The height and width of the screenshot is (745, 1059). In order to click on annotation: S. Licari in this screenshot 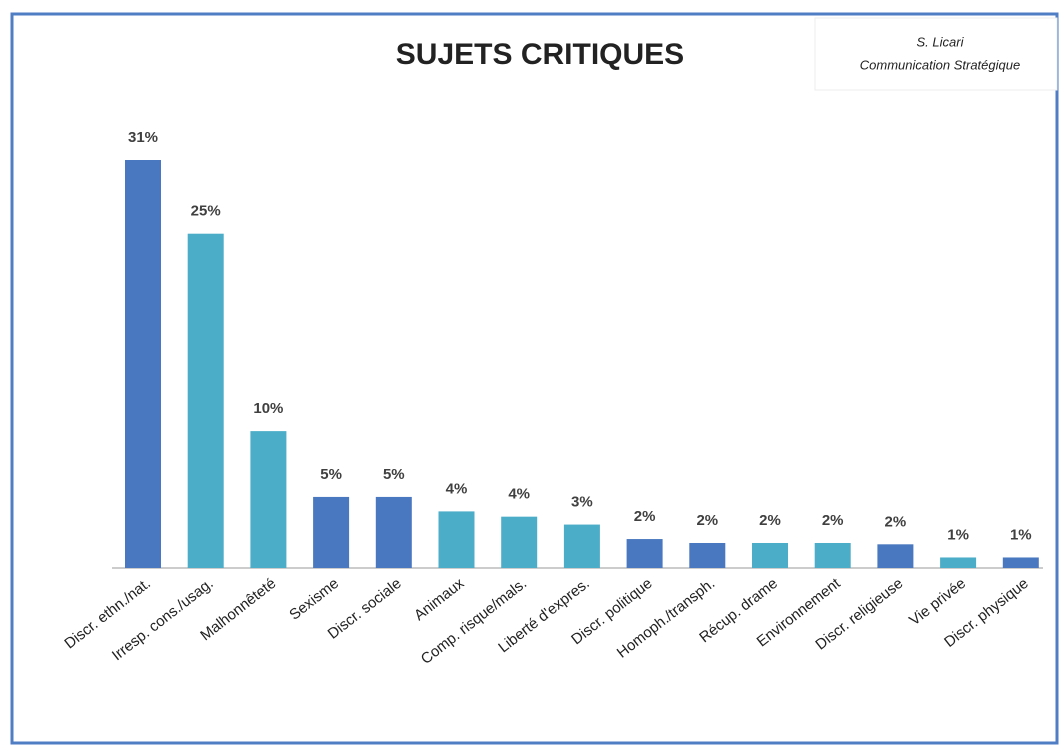, I will do `click(941, 41)`.